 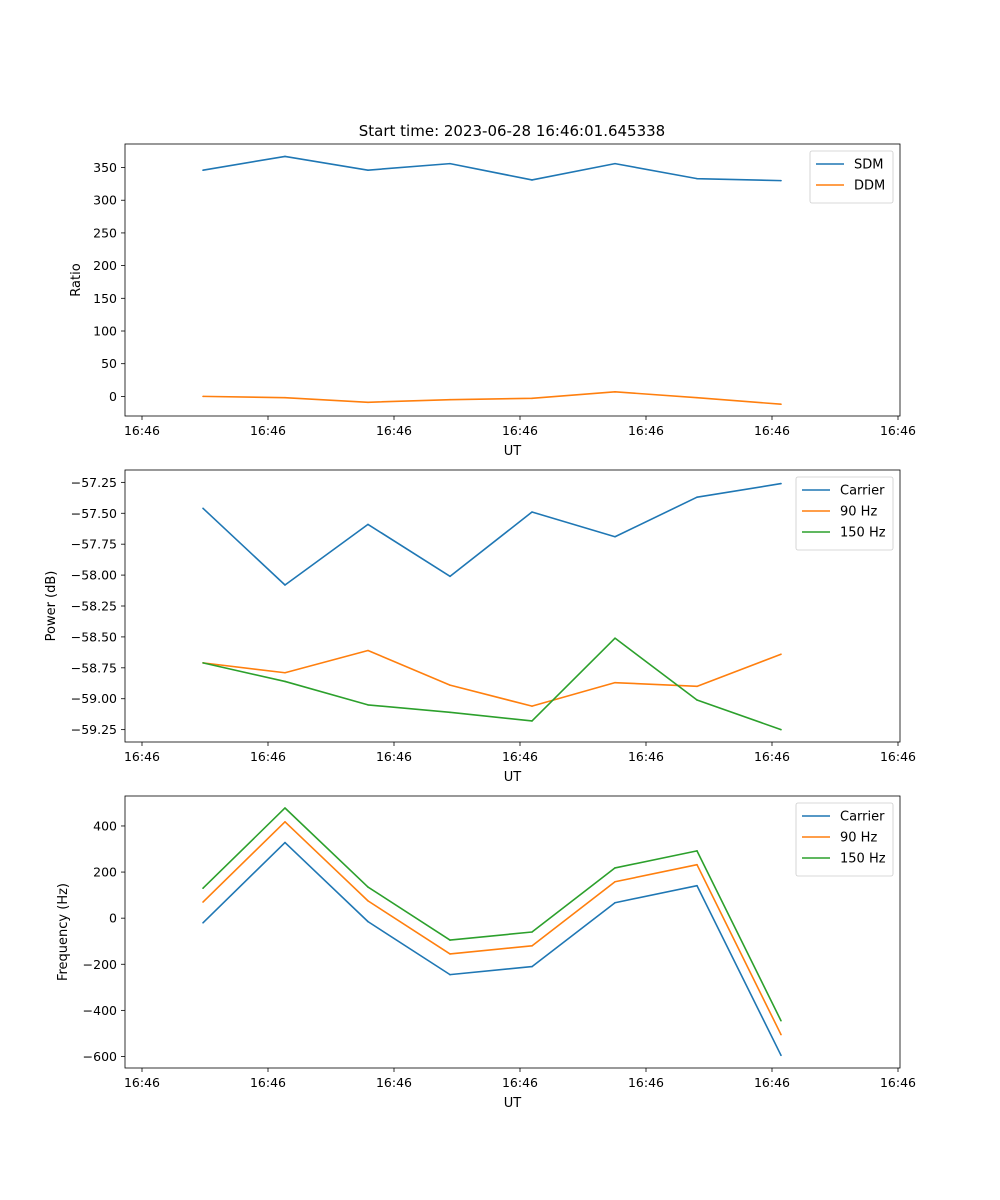 What do you see at coordinates (858, 512) in the screenshot?
I see `legend-label: 90 Hz` at bounding box center [858, 512].